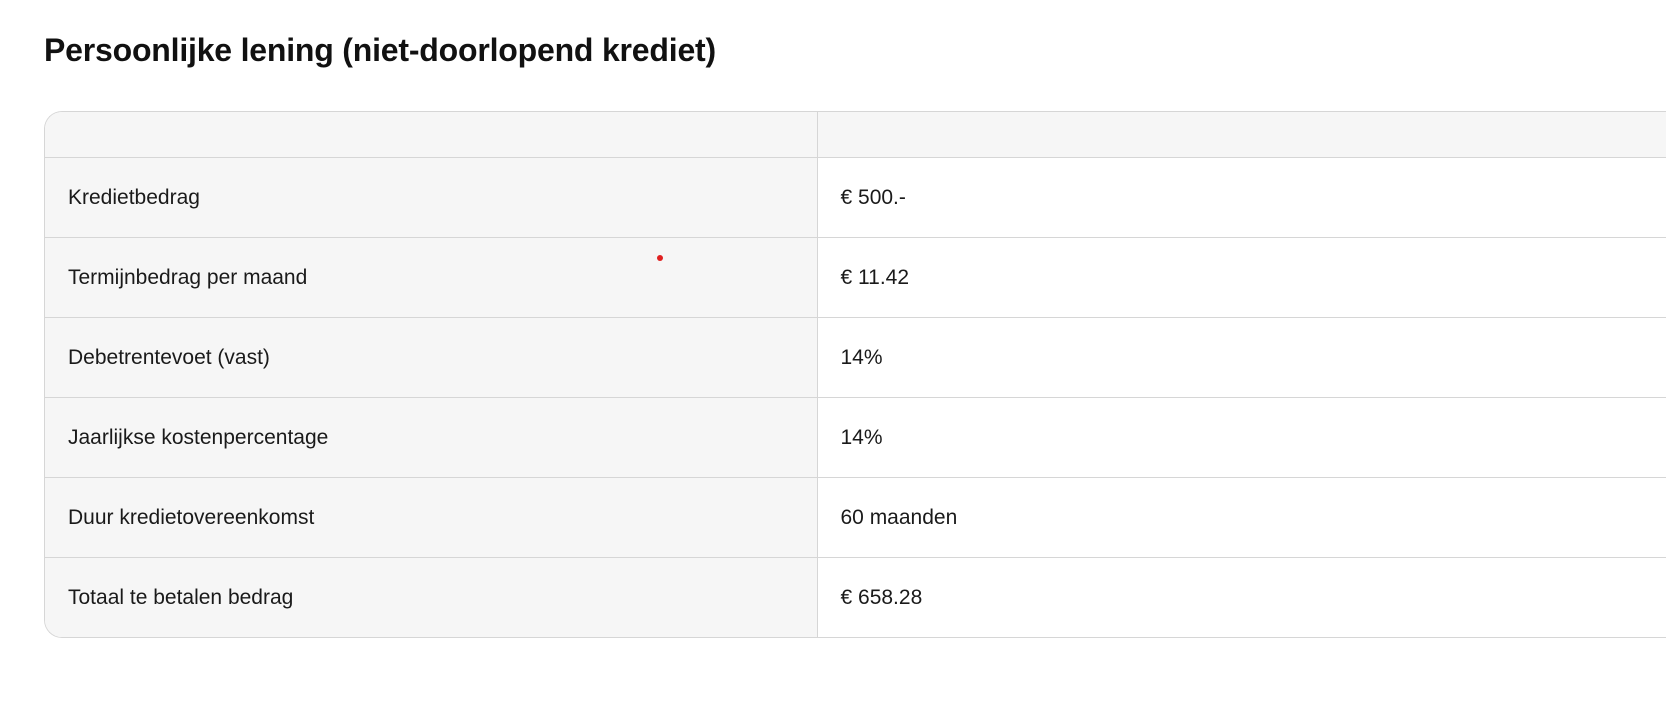 The width and height of the screenshot is (1666, 708). Describe the element at coordinates (1241, 277) in the screenshot. I see `row-value: € 11.42` at that location.